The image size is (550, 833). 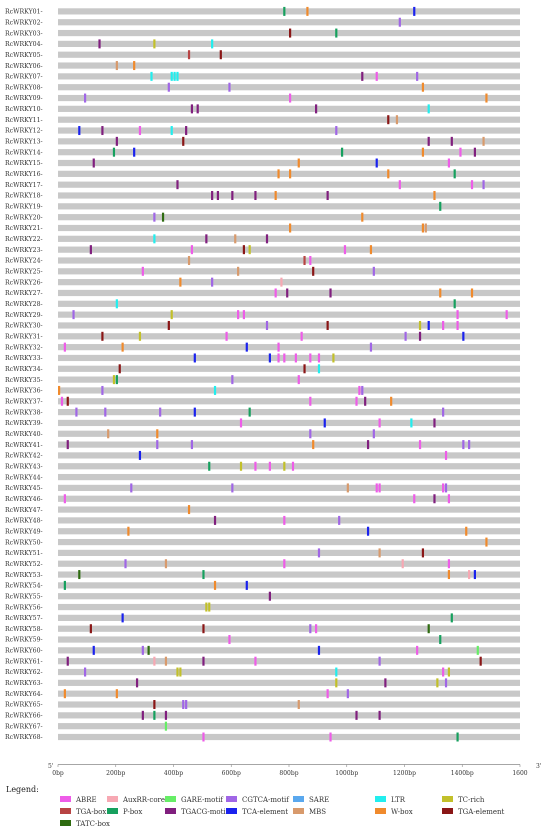 I want to click on gene-row: RcWRKY17-, so click(x=262, y=185).